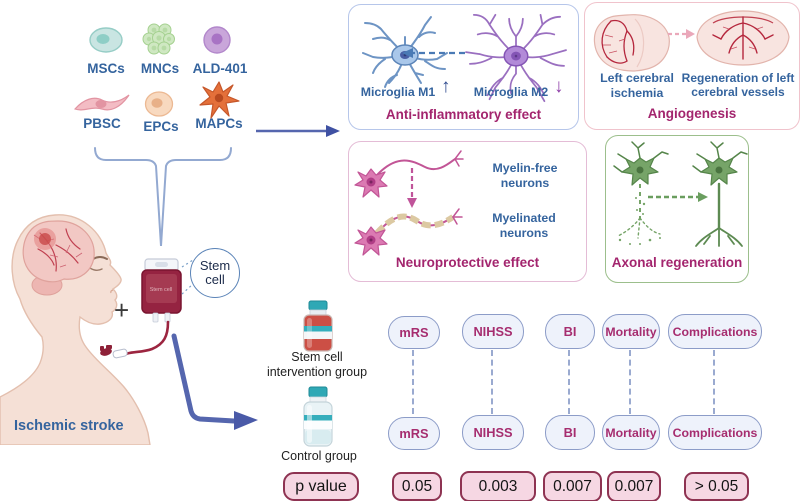 The image size is (800, 501). What do you see at coordinates (715, 331) in the screenshot?
I see `outcome-pill-complications-top: Complications` at bounding box center [715, 331].